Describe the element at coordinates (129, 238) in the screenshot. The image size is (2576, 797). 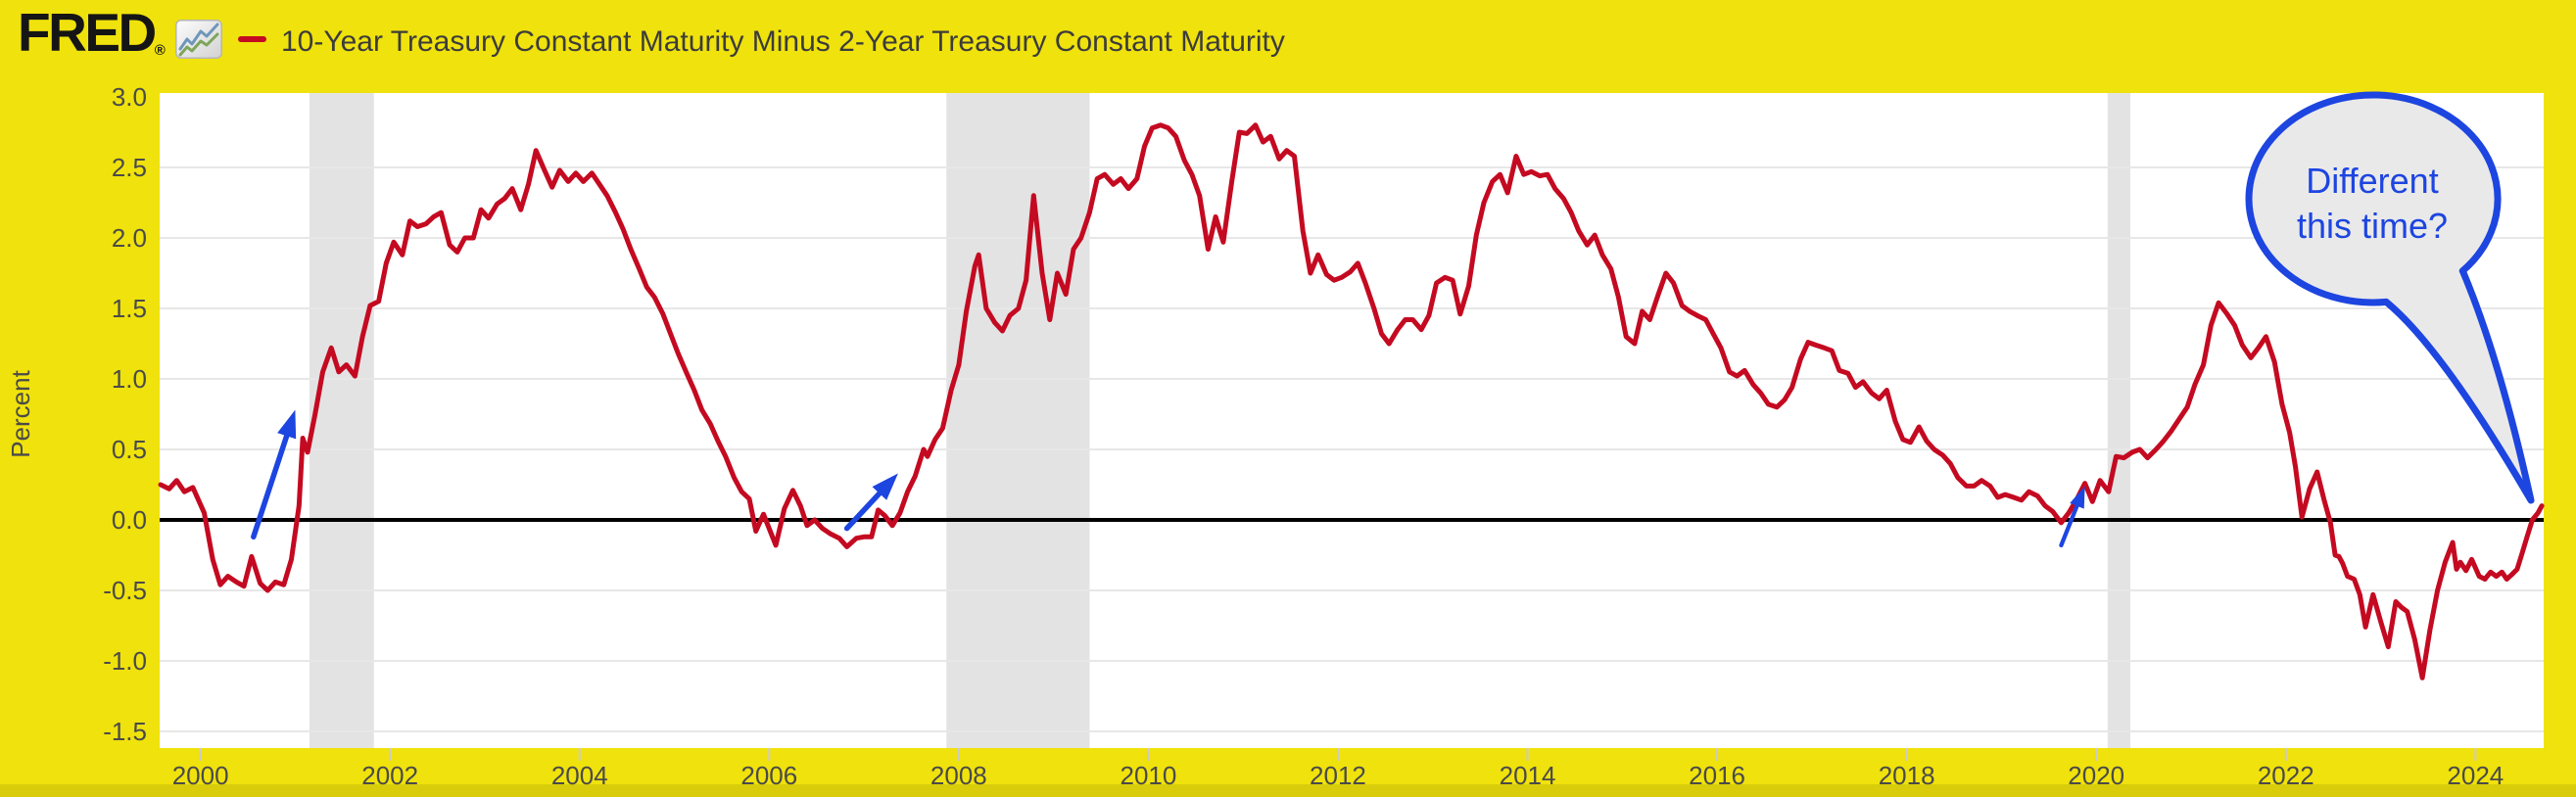
I see `y-tick-label-2: 2.0` at that location.